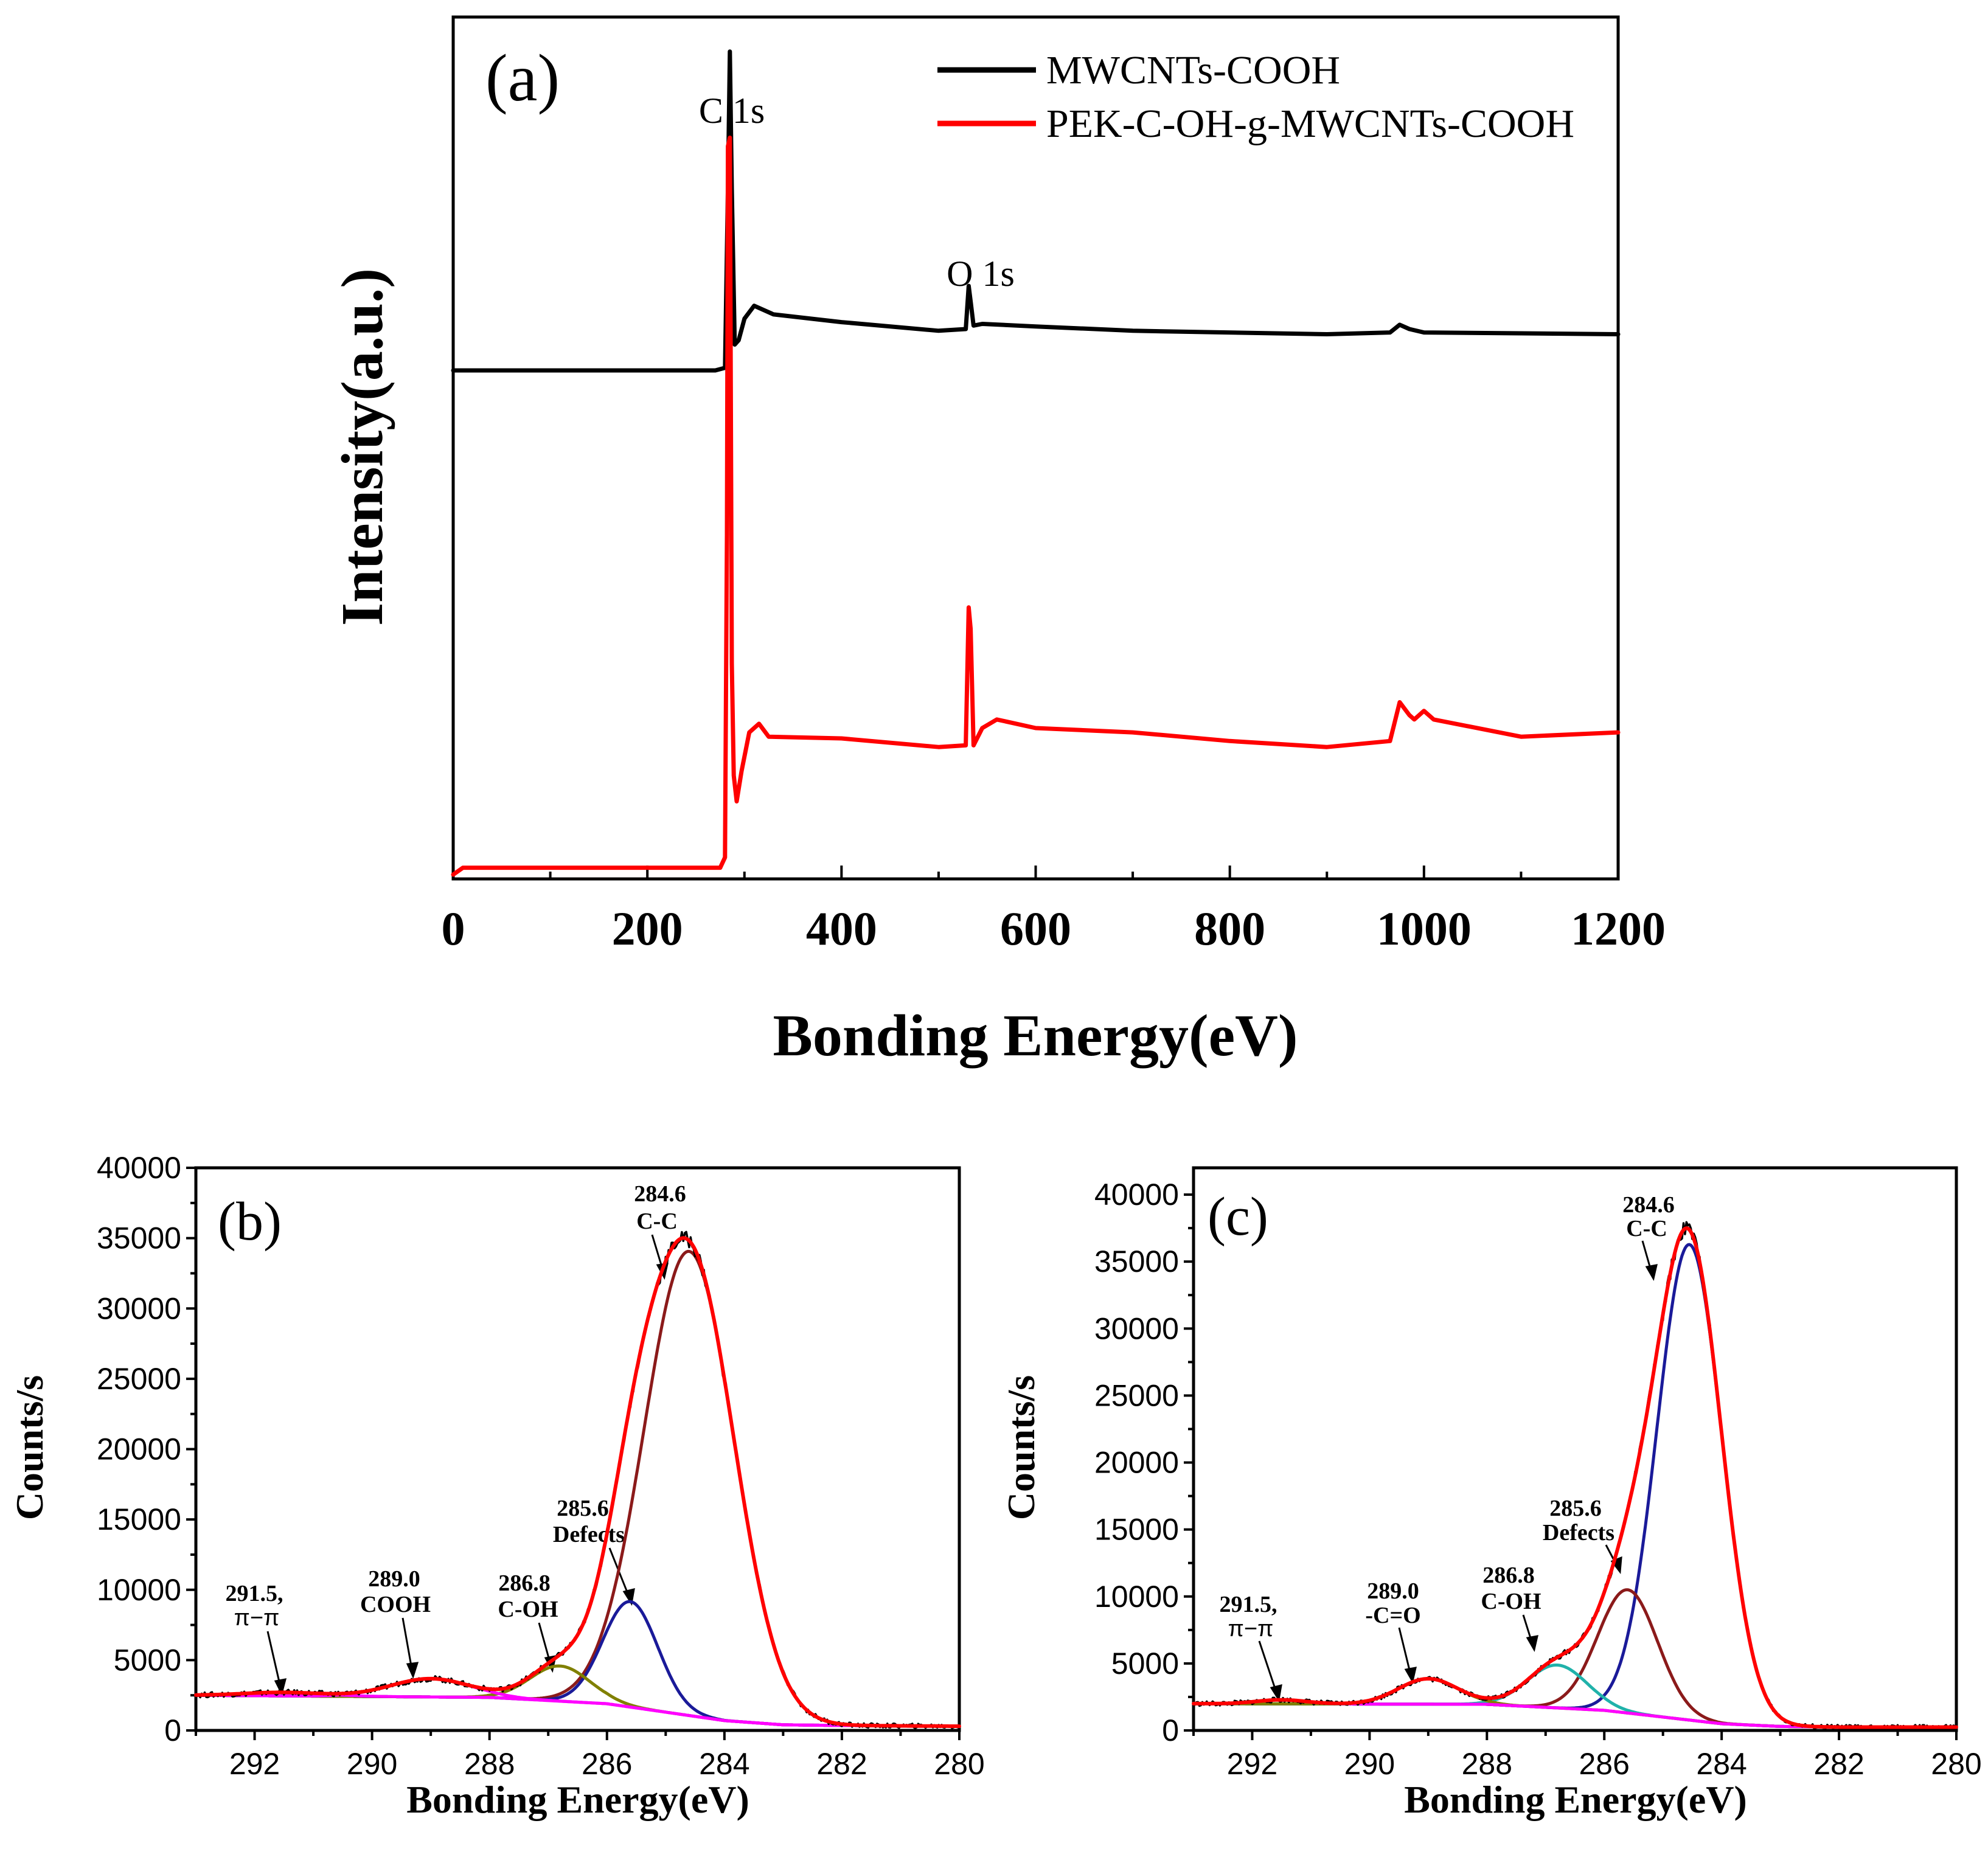  Describe the element at coordinates (453, 928) in the screenshot. I see `x-tick-label-a: 0` at that location.